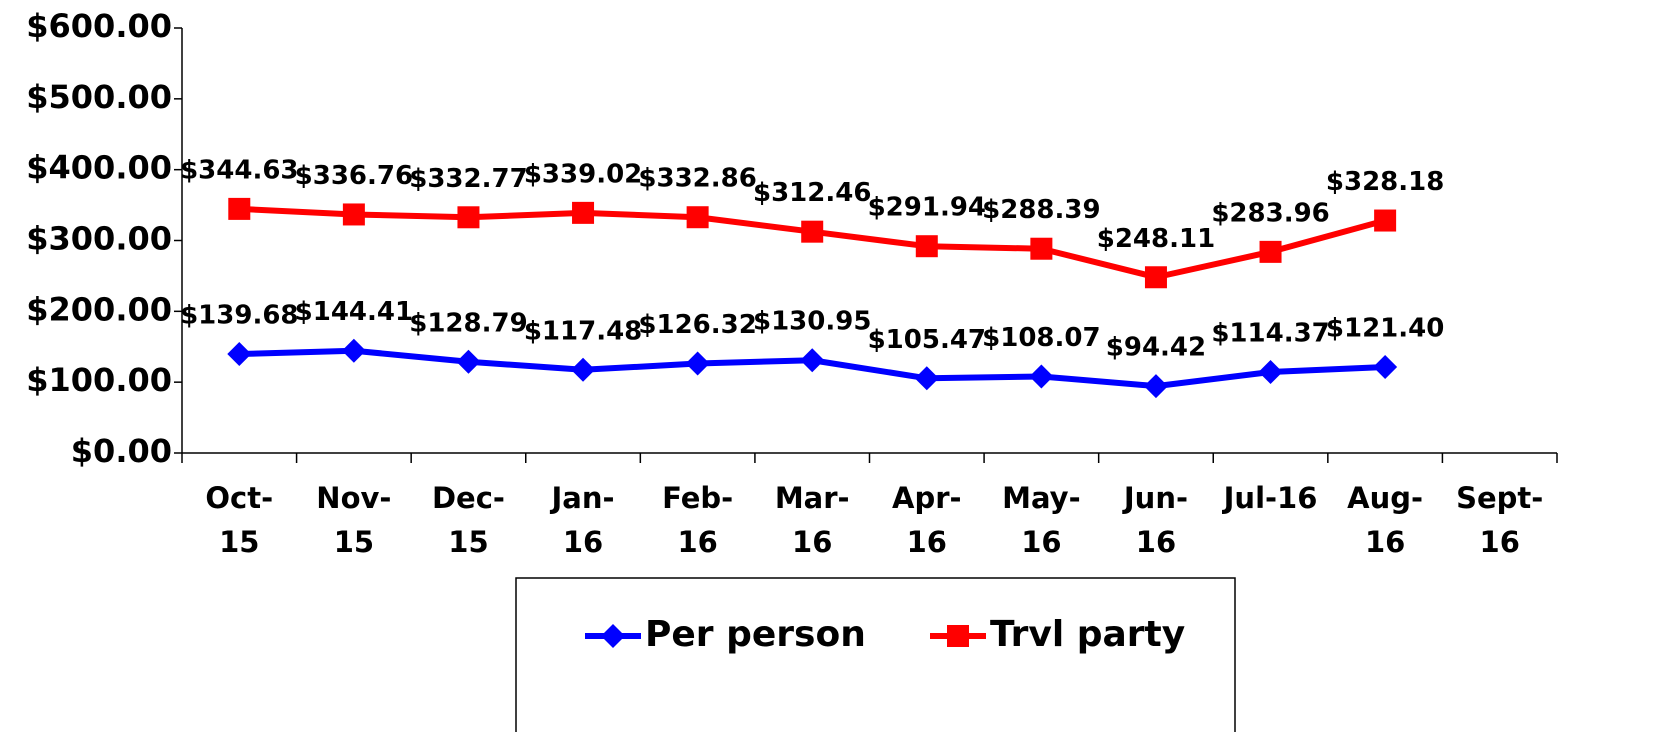 Image resolution: width=1665 pixels, height=732 pixels. I want to click on data-label: $312.46, so click(812, 193).